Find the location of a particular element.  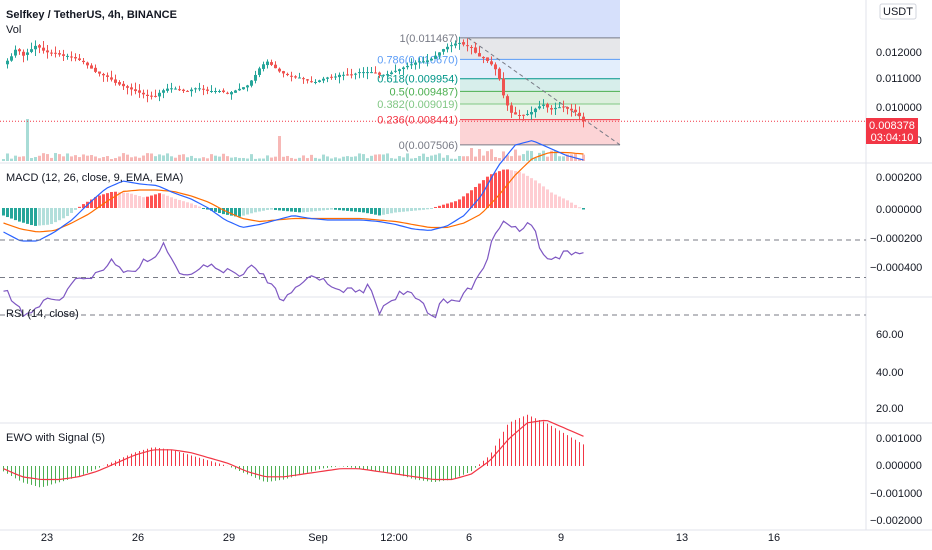

fib-level-label: 0.618(0.009954) is located at coordinates (417, 80).